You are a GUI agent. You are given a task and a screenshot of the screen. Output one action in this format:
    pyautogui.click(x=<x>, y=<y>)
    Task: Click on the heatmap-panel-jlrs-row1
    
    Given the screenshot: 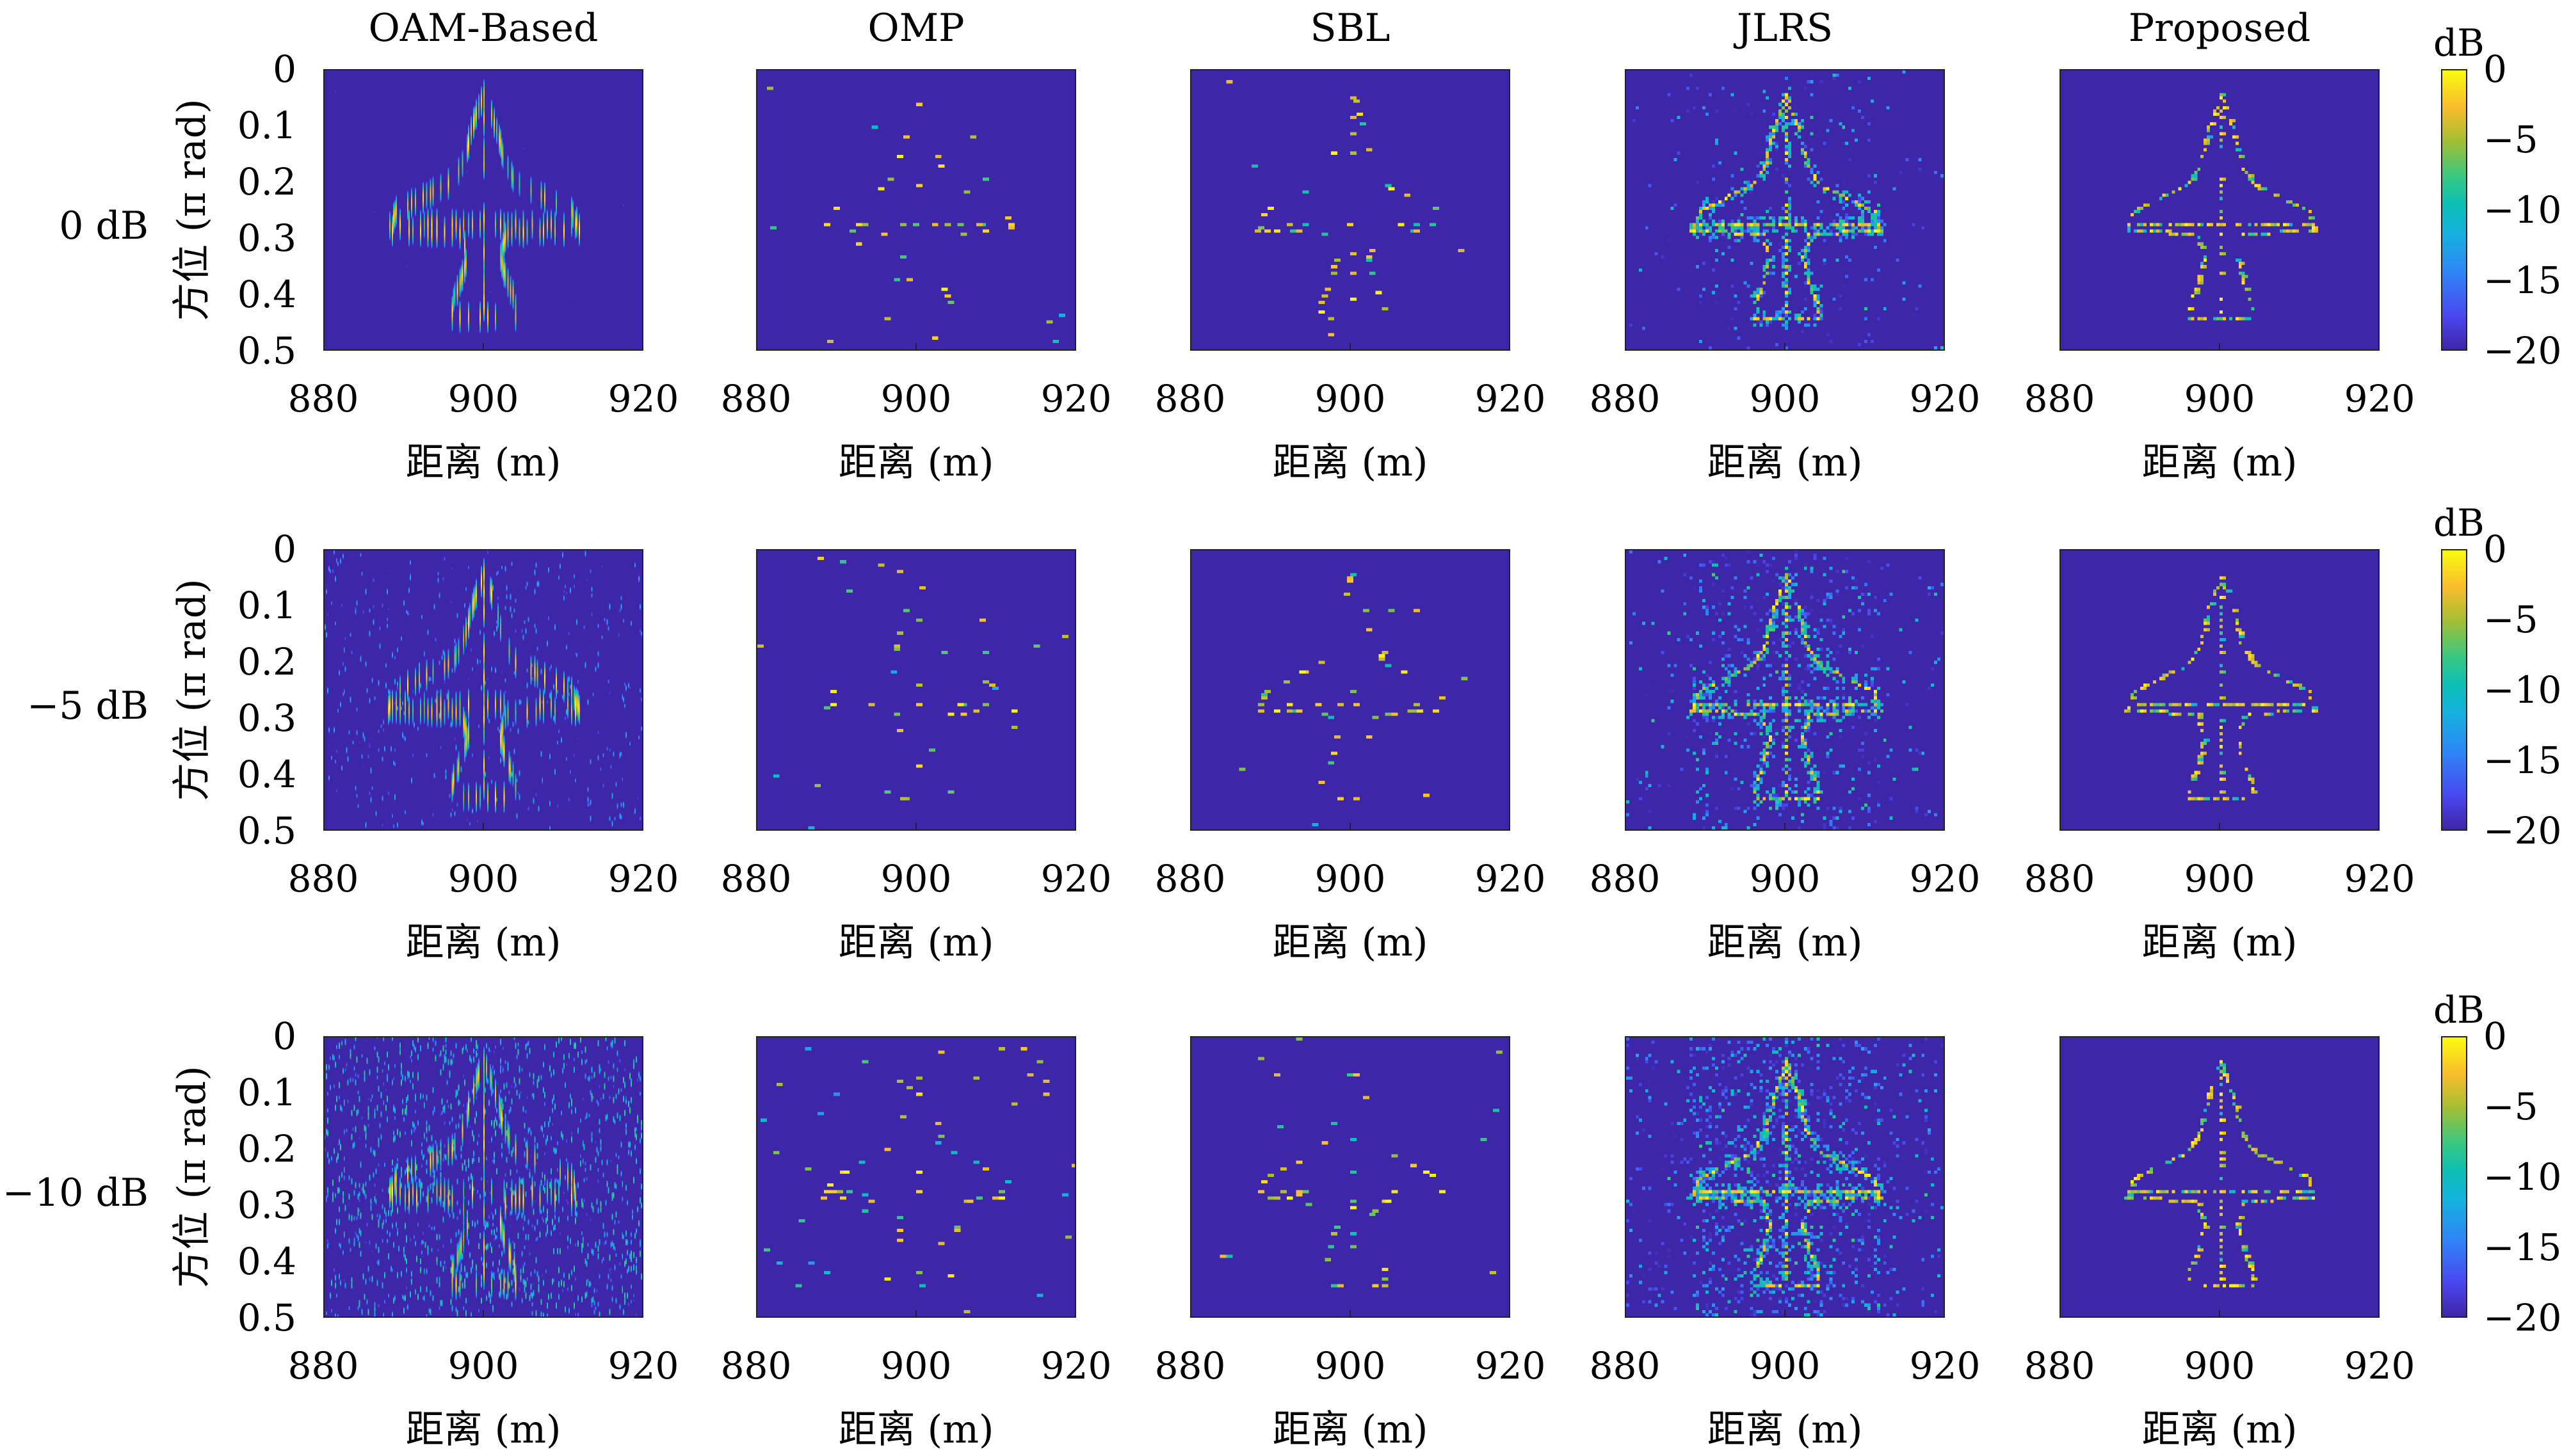 What is the action you would take?
    pyautogui.click(x=1785, y=210)
    